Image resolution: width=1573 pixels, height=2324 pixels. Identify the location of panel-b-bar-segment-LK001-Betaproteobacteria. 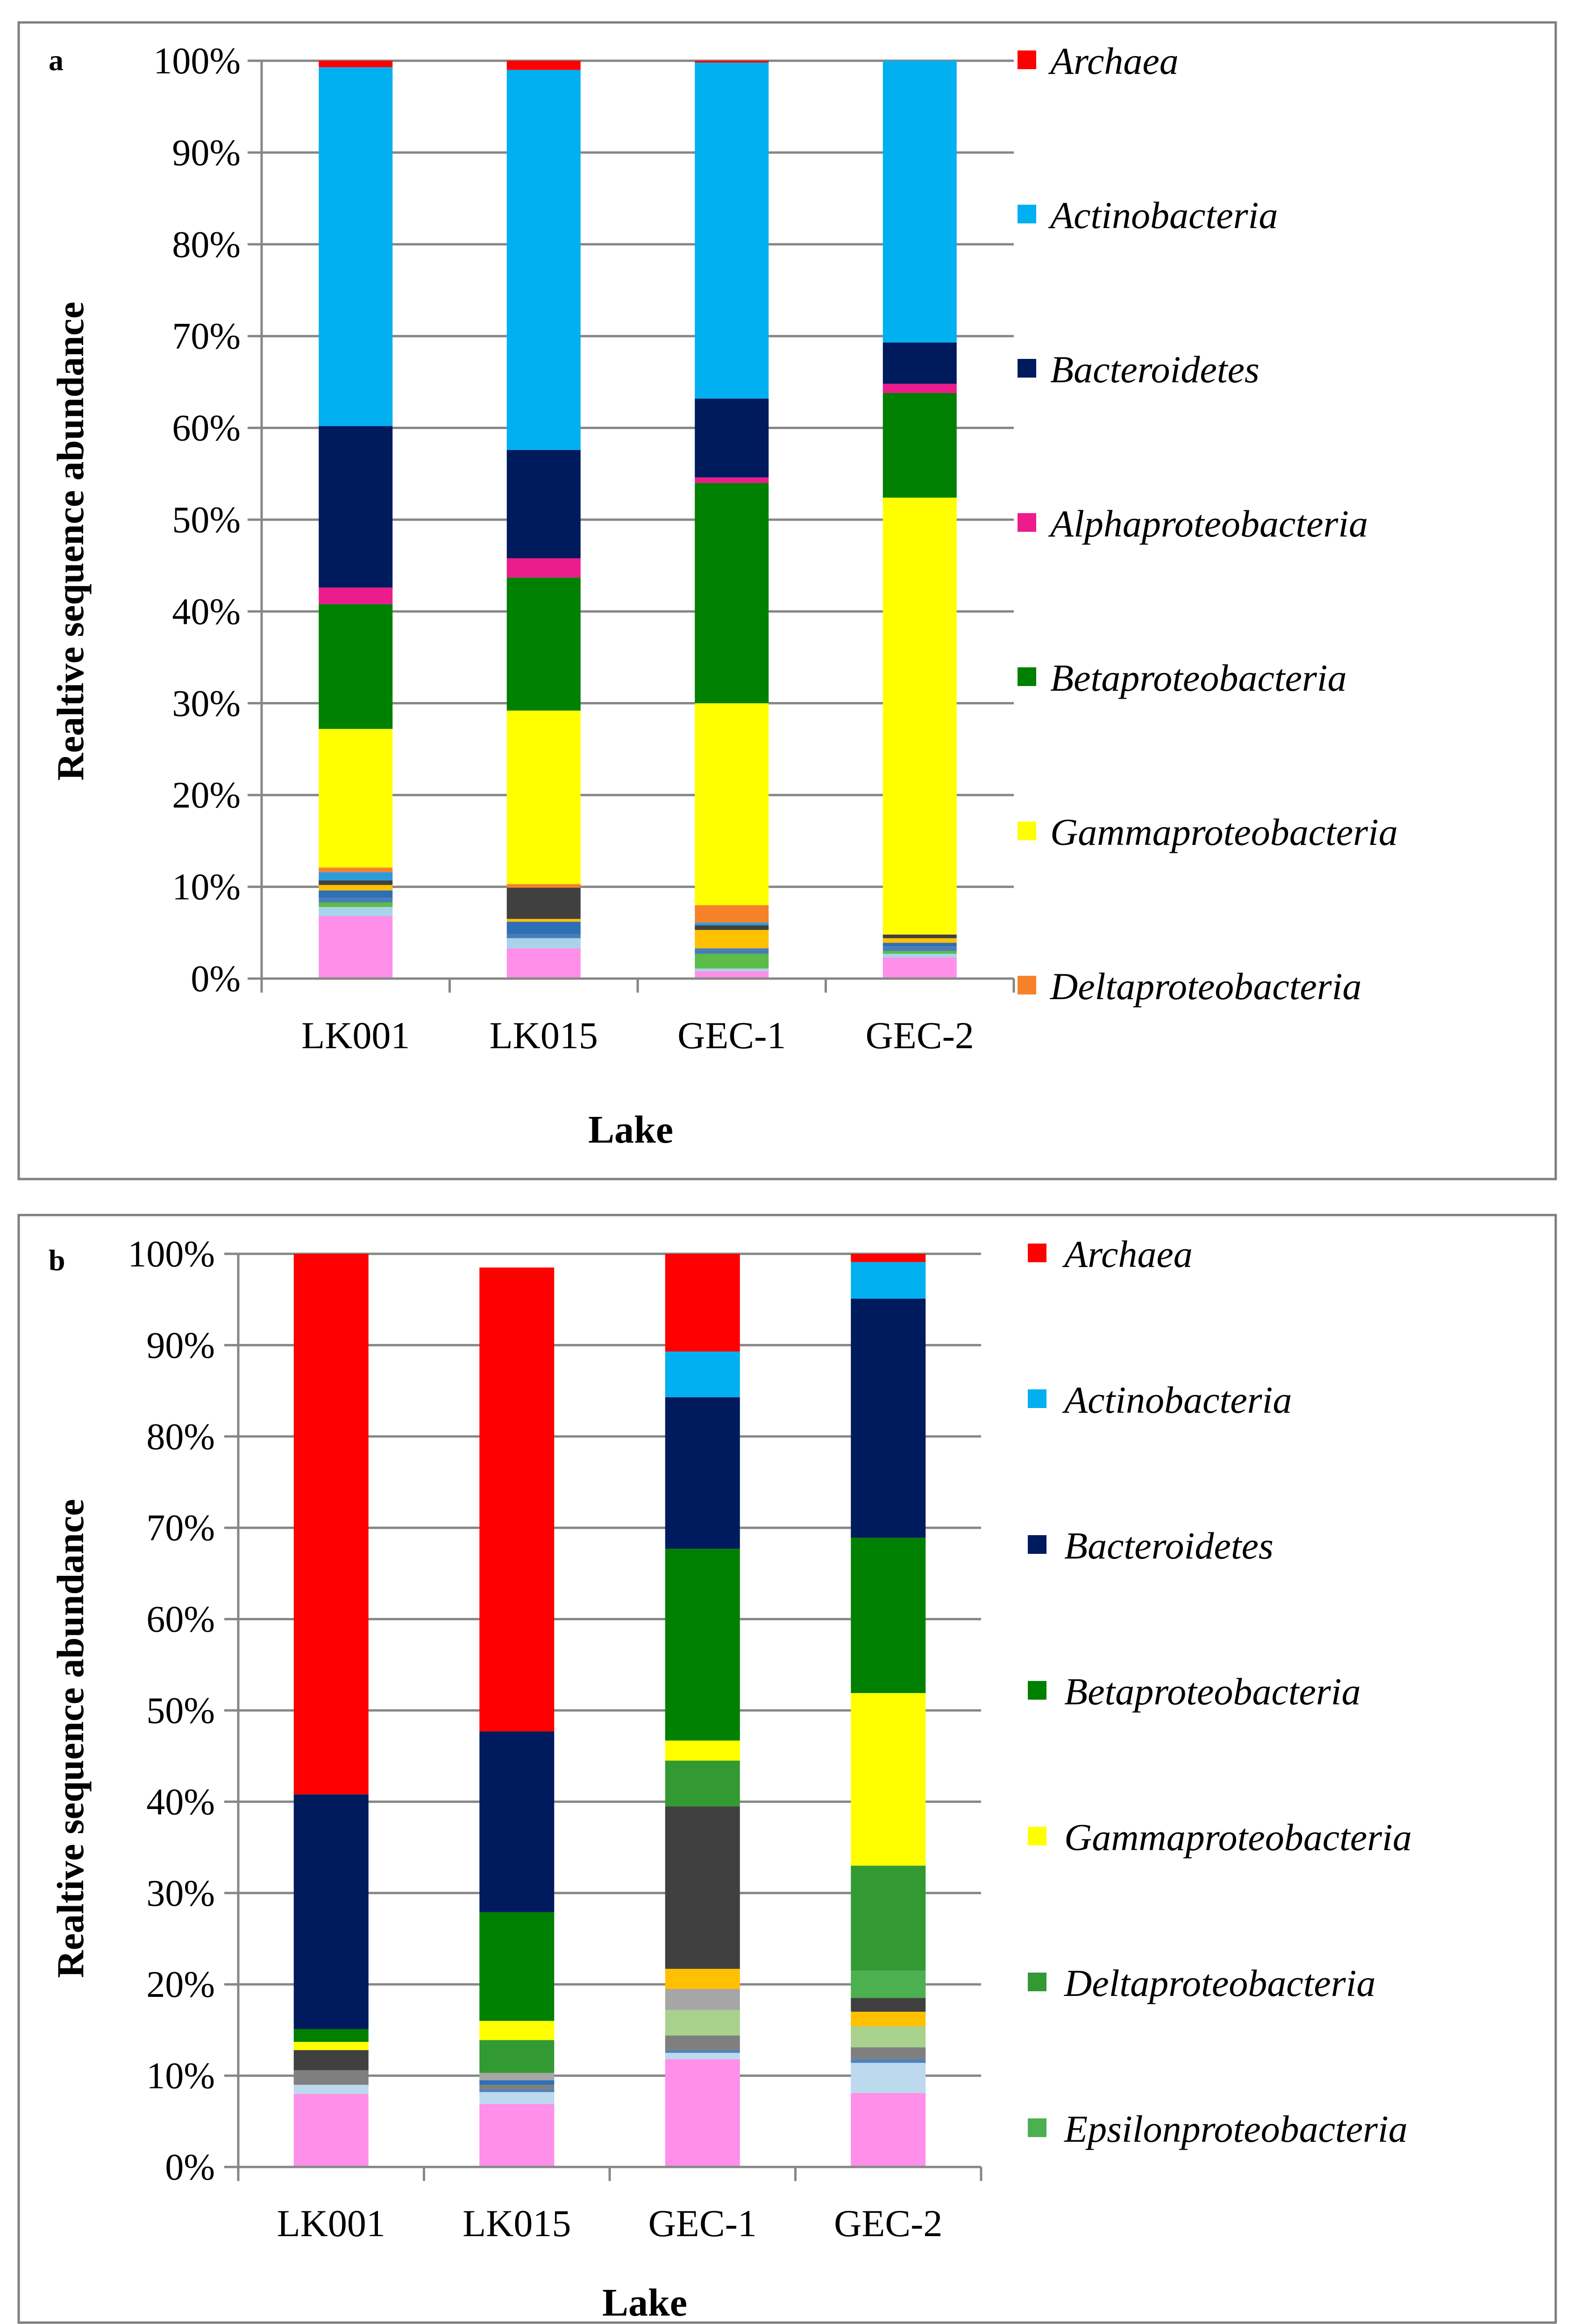
(331, 2035).